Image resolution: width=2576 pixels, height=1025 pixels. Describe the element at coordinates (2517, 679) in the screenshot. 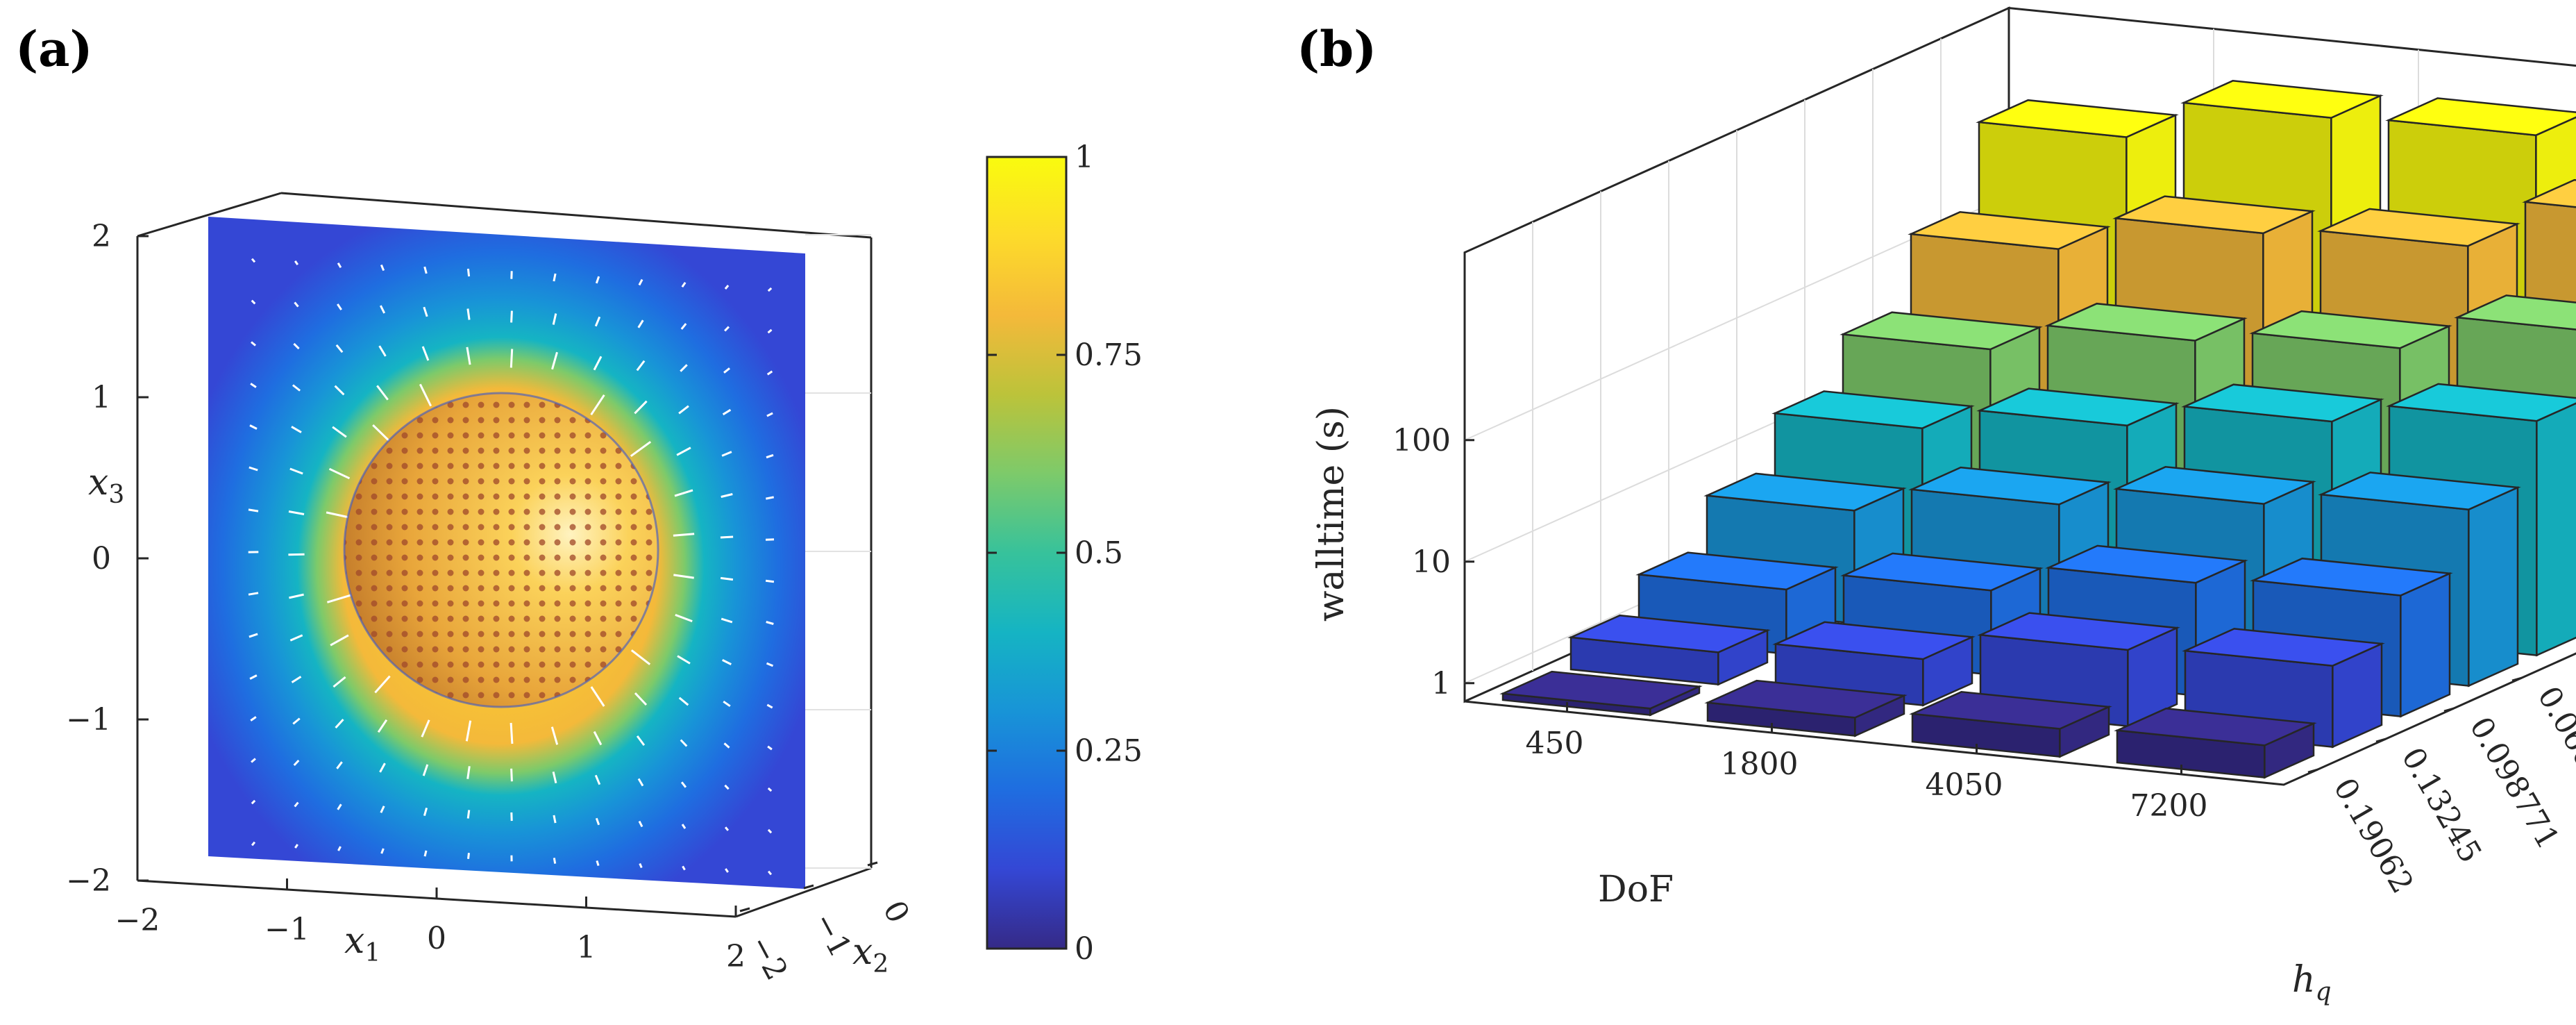

I see `hq-tick-mark` at that location.